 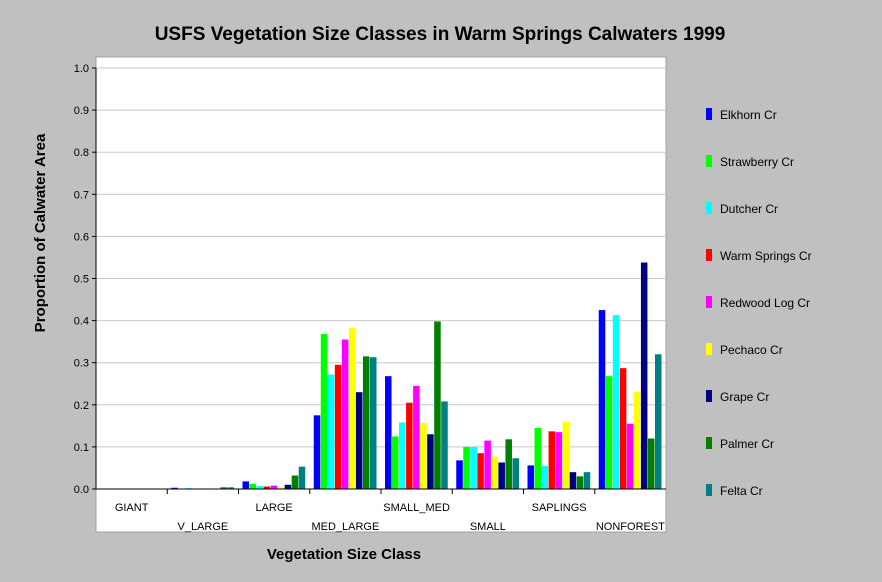 What do you see at coordinates (766, 256) in the screenshot?
I see `legend-label: Warm Springs Cr` at bounding box center [766, 256].